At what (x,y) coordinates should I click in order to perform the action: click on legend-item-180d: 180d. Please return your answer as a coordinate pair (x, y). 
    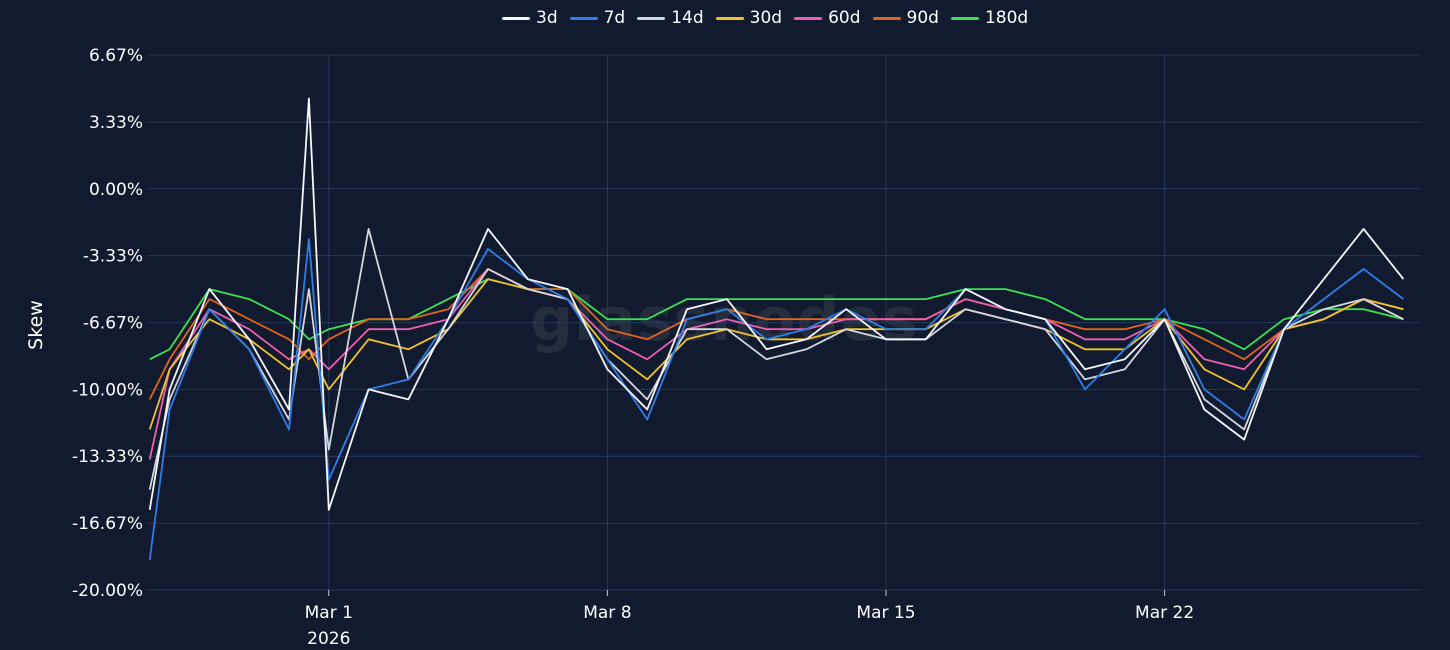
    Looking at the image, I should click on (989, 18).